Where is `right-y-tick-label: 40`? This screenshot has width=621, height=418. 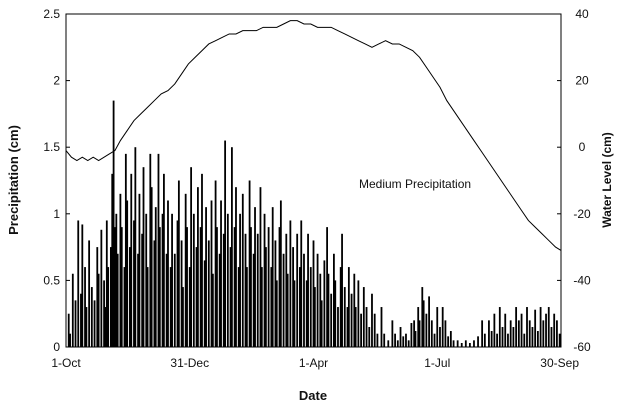 right-y-tick-label: 40 is located at coordinates (582, 14).